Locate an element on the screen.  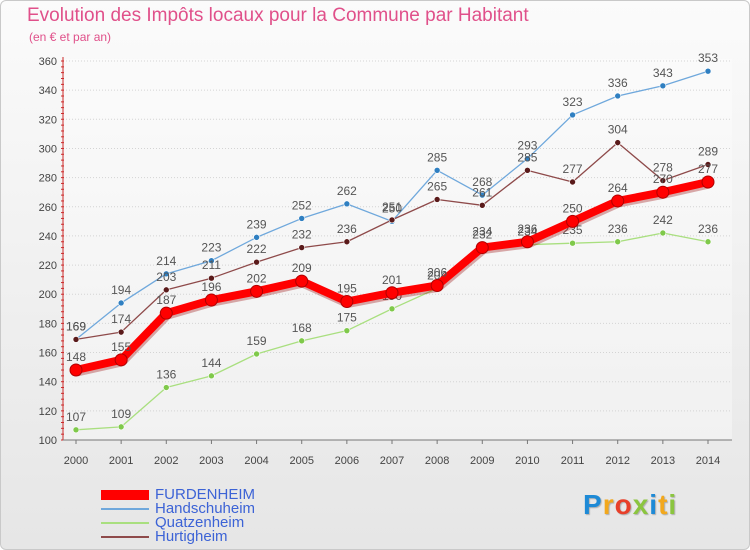
data-label-furdenheim: 232 is located at coordinates (482, 235).